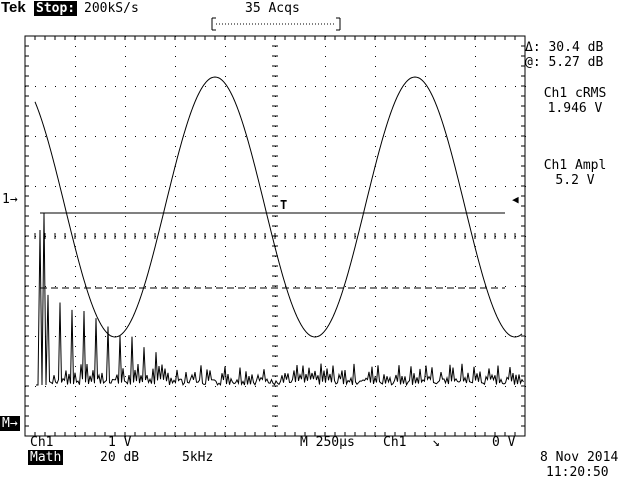  Describe the element at coordinates (272, 8) in the screenshot. I see `acquisition-count: 35 Acqs` at that location.